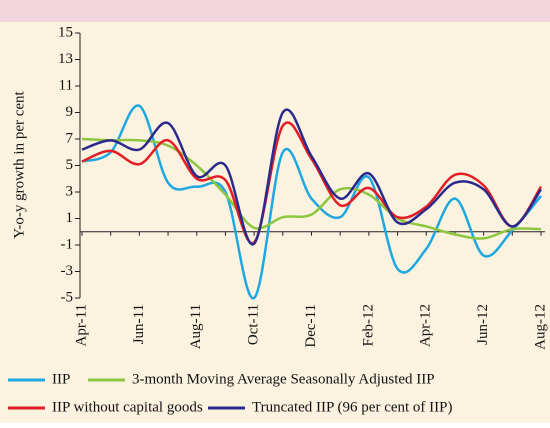 The height and width of the screenshot is (428, 550). I want to click on y-tick-label: -5, so click(67, 297).